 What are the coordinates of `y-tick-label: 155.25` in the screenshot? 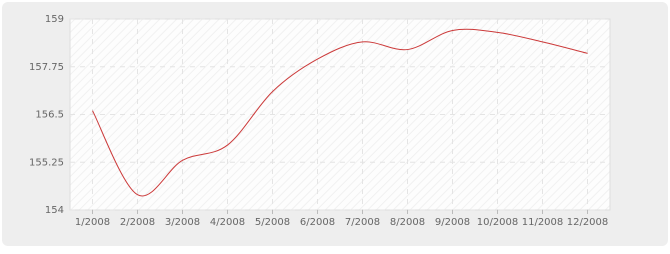 It's located at (46, 162).